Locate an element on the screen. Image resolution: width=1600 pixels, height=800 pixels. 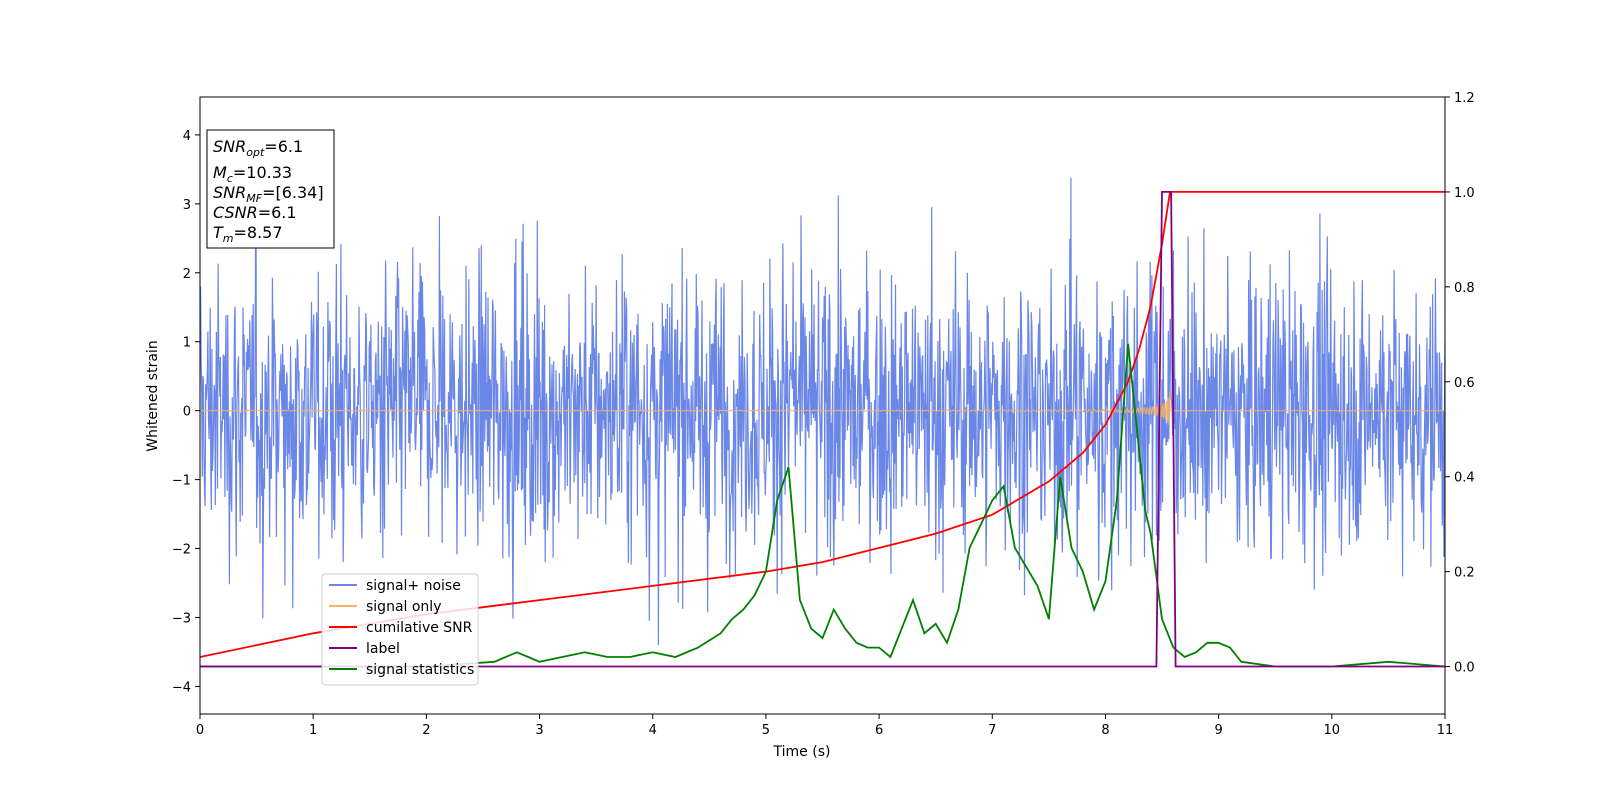
info-snr-mf: =[6.34] is located at coordinates (293, 192).